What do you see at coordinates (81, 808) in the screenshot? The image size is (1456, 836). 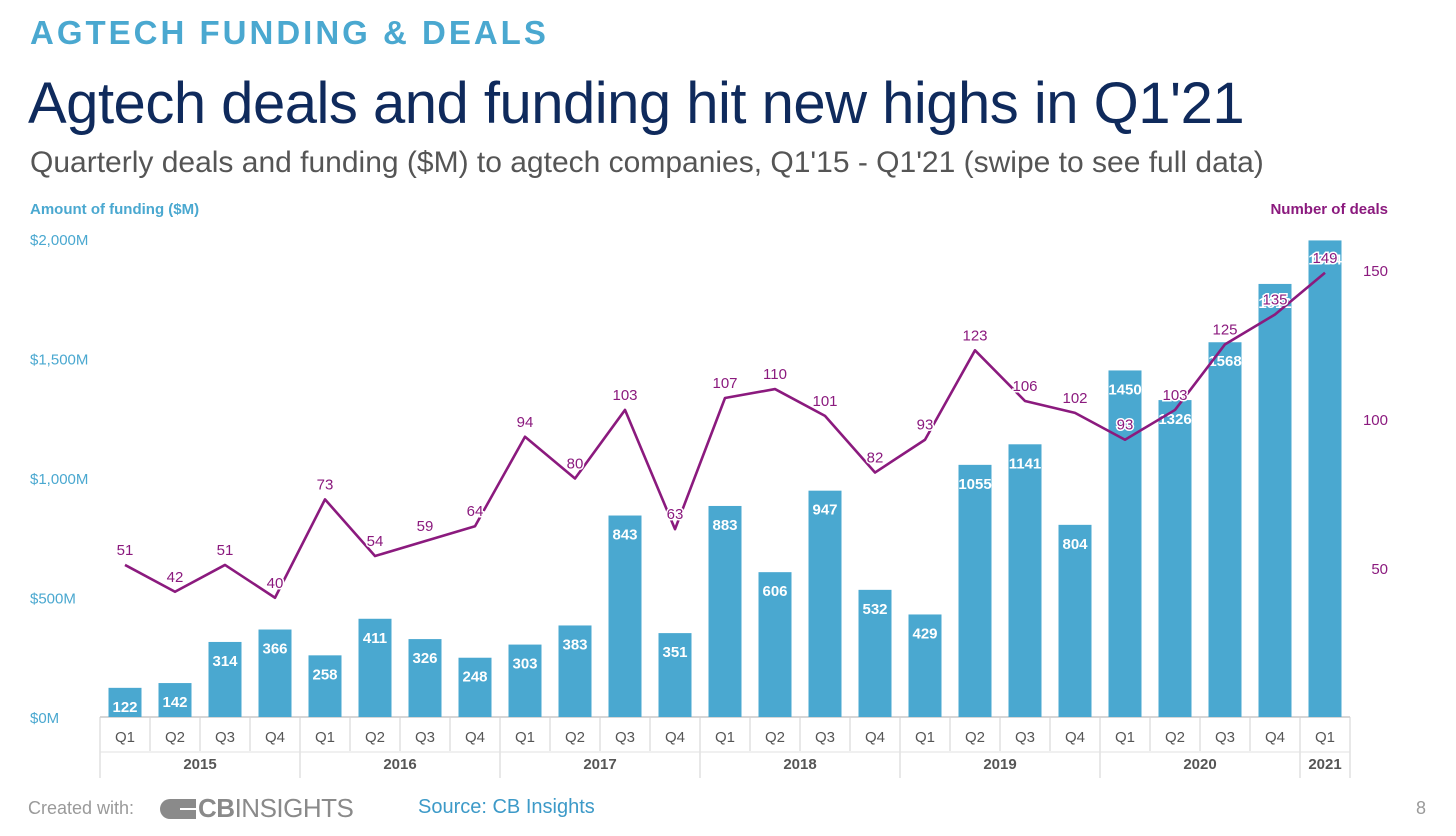 I see `created-with-label: Created with:` at bounding box center [81, 808].